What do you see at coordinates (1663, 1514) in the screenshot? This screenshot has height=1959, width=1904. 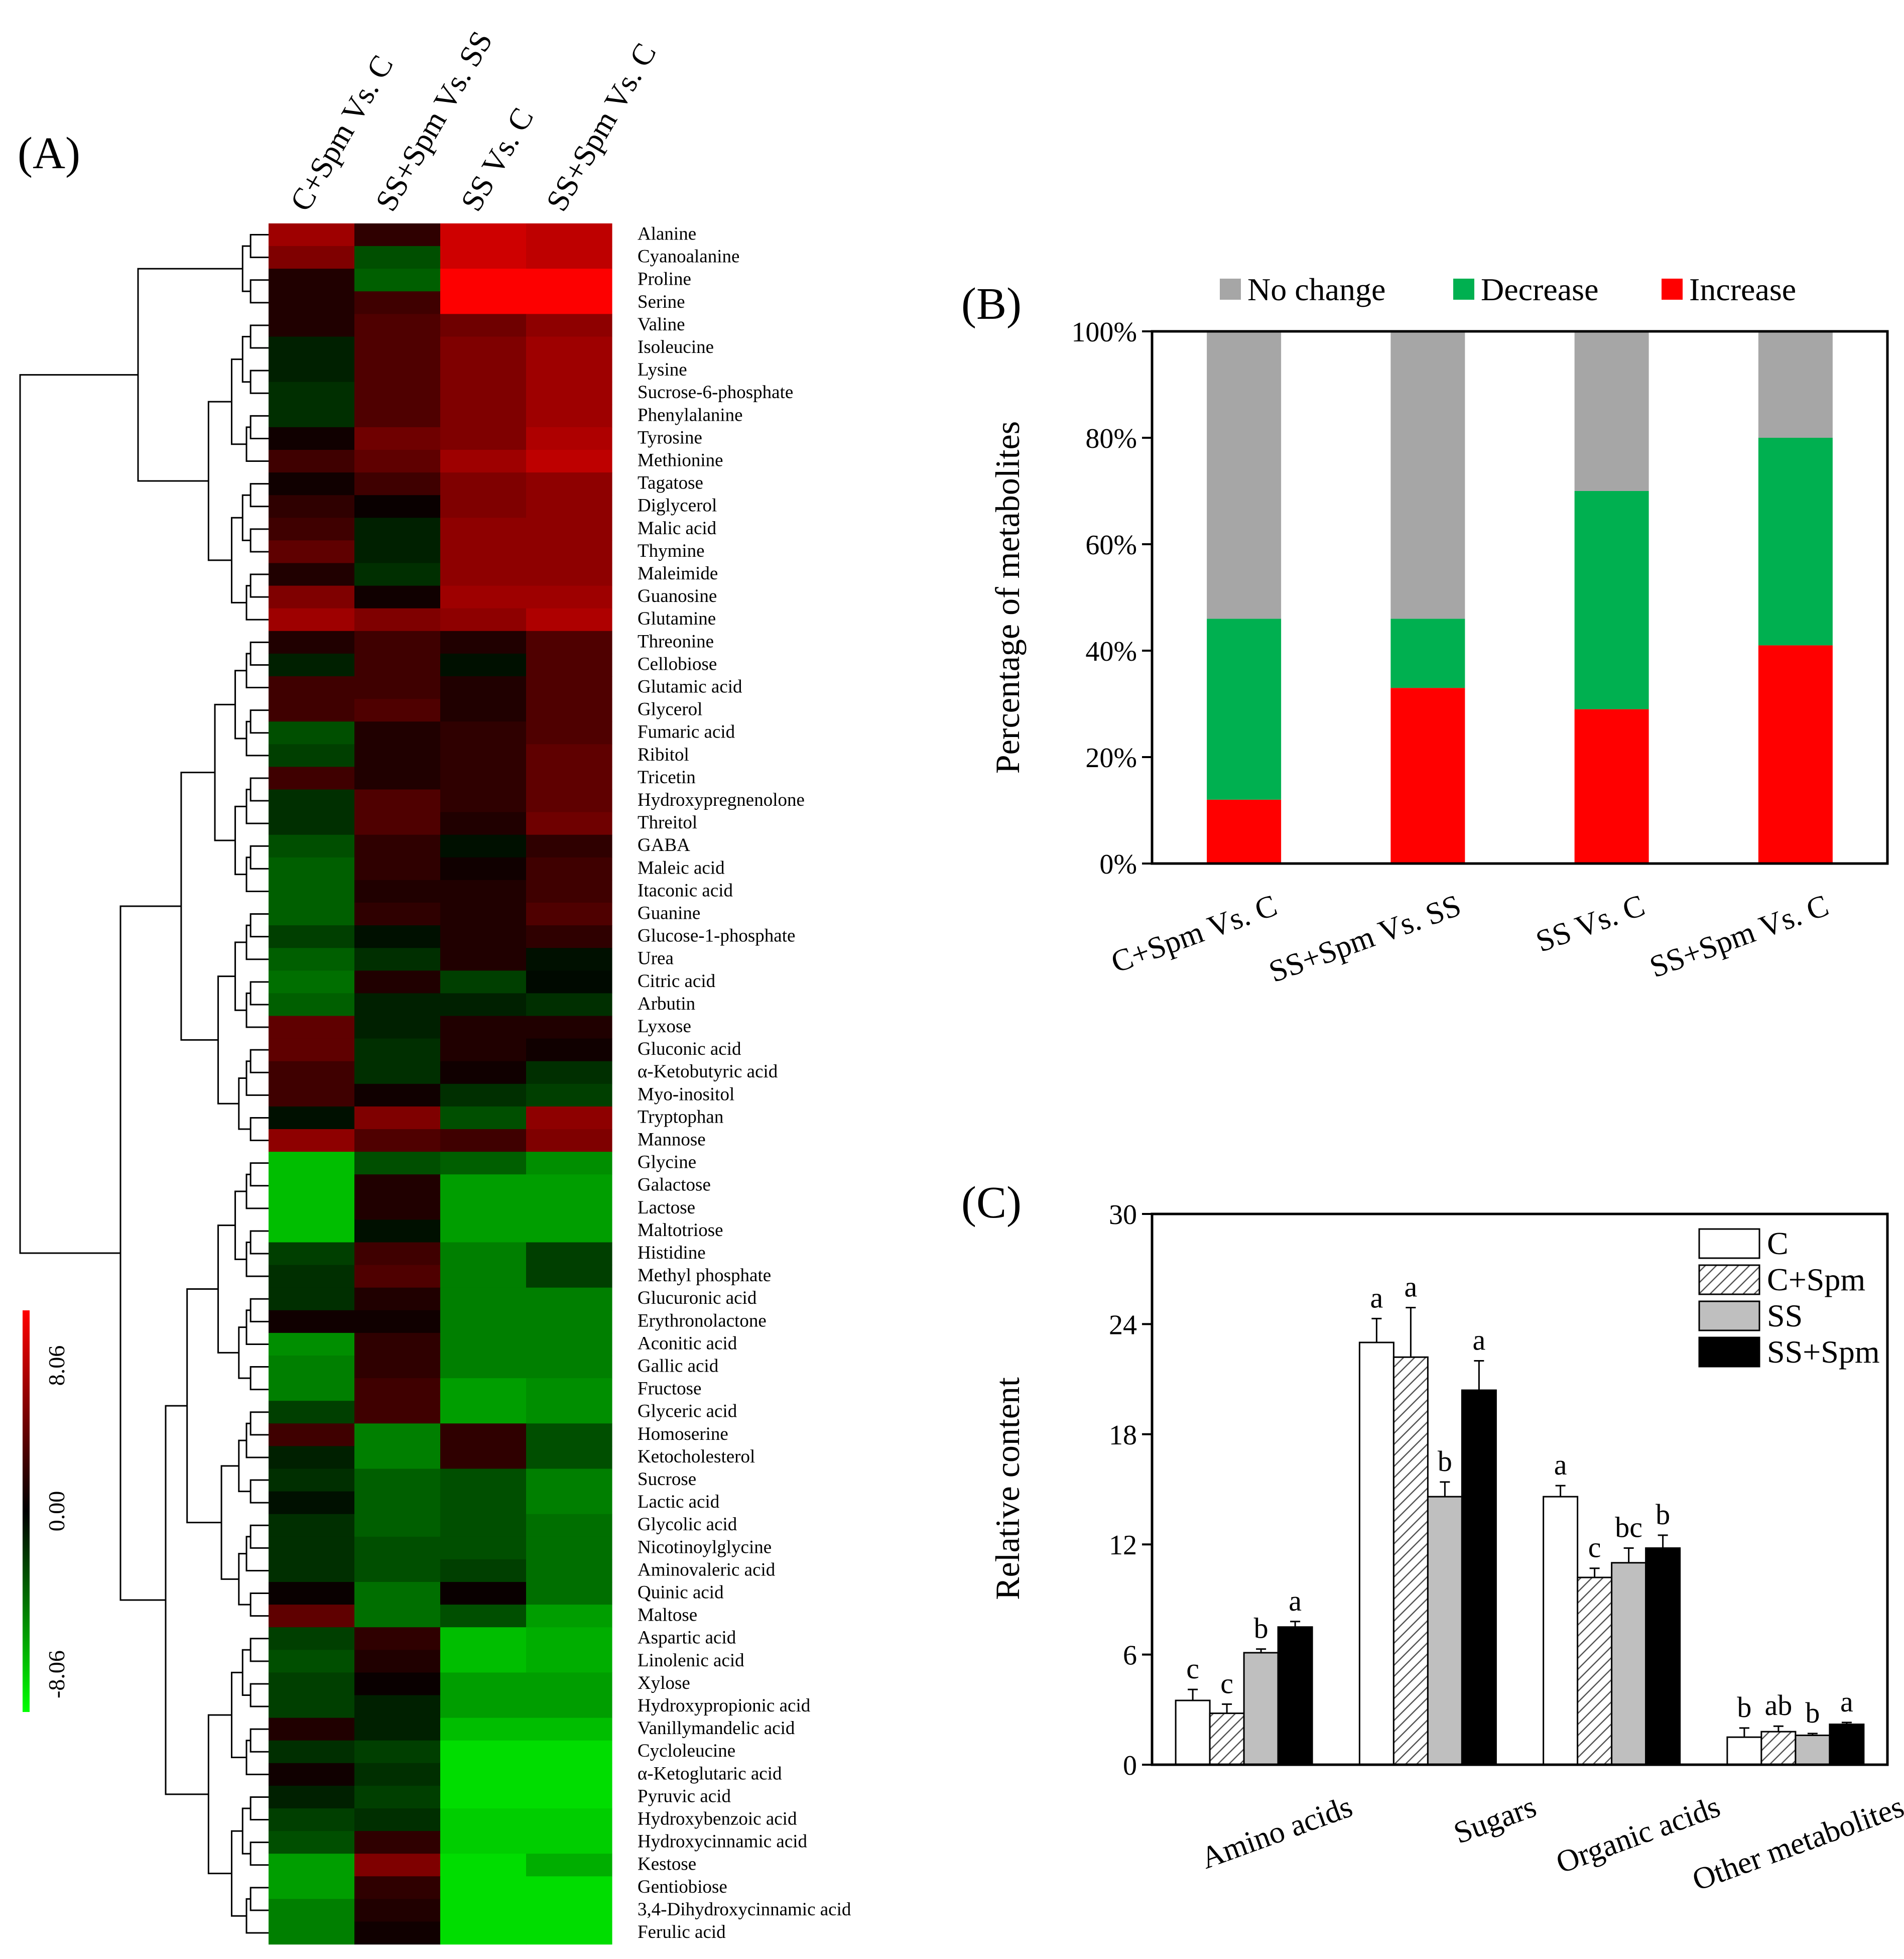 I see `significance-letter: b` at bounding box center [1663, 1514].